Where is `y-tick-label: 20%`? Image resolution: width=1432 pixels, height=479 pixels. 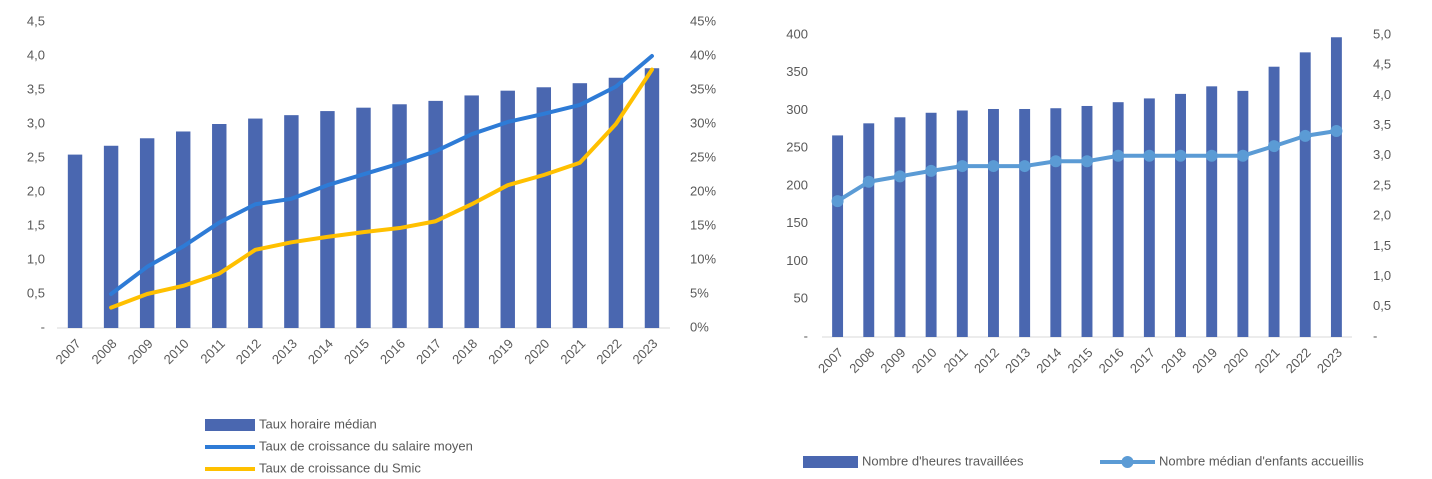 y-tick-label: 20% is located at coordinates (703, 190).